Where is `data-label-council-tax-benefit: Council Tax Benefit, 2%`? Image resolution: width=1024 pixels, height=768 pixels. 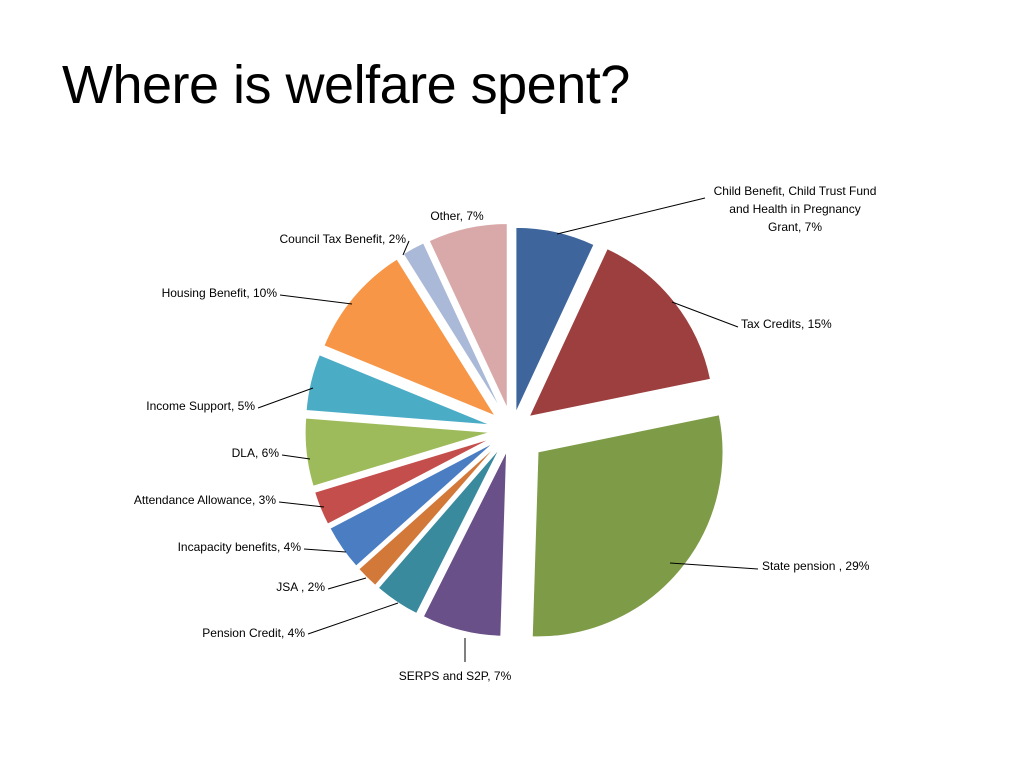
data-label-council-tax-benefit: Council Tax Benefit, 2% is located at coordinates (342, 239).